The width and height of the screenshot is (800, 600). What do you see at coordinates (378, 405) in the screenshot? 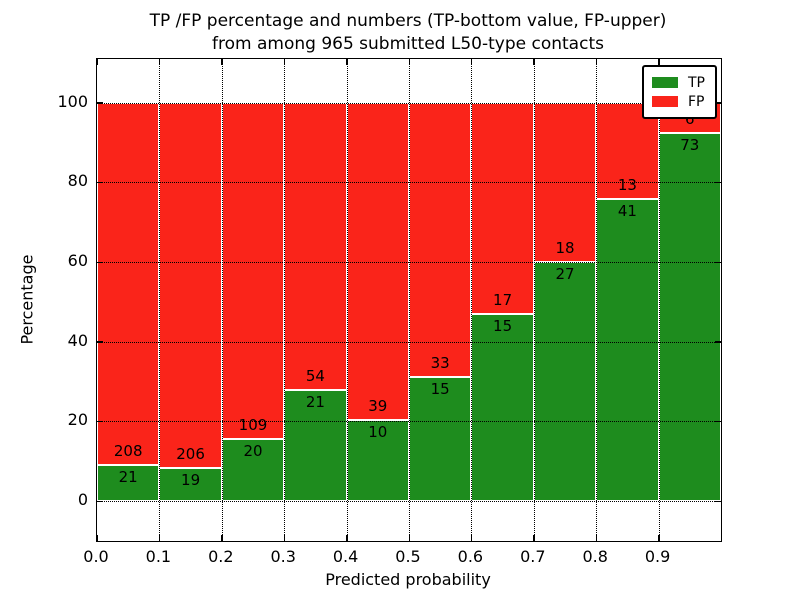
I see `fp-count-label: 39` at bounding box center [378, 405].